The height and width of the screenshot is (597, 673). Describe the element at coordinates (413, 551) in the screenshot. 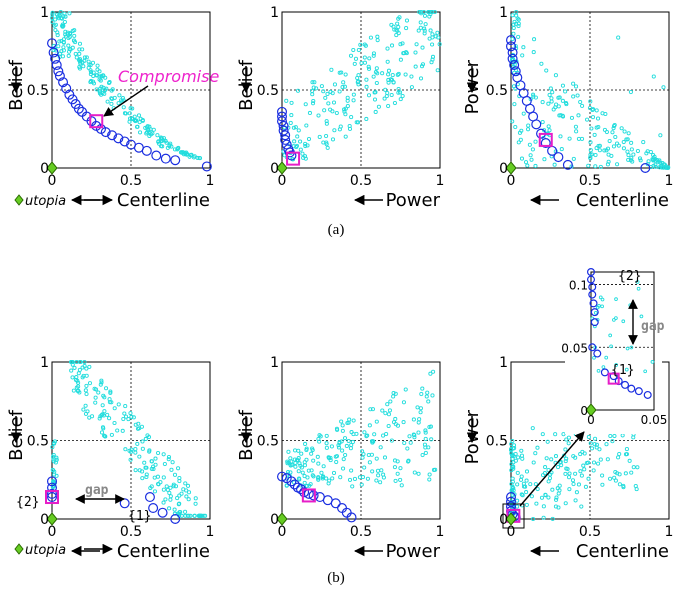

I see `x-axis-label: Power` at that location.